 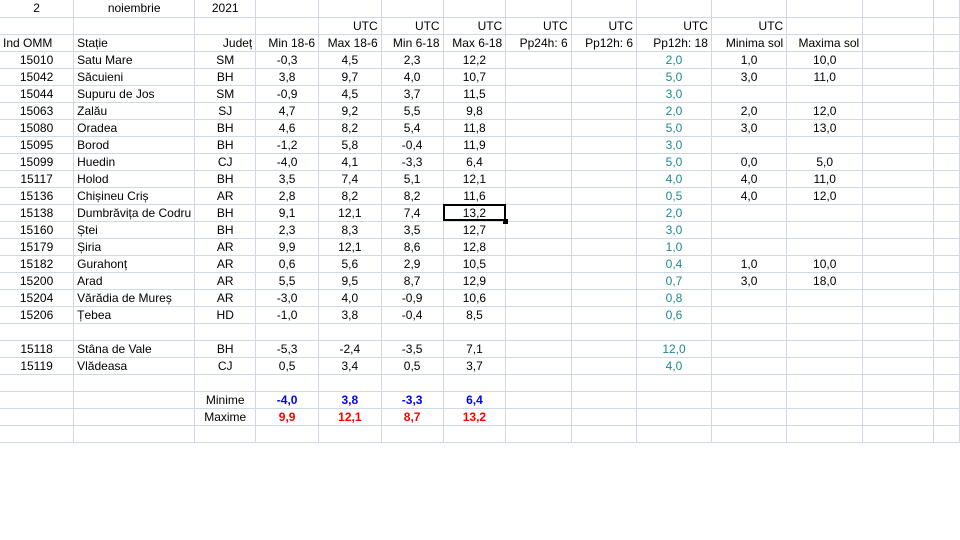 I want to click on data-cell: 11,0, so click(x=825, y=179).